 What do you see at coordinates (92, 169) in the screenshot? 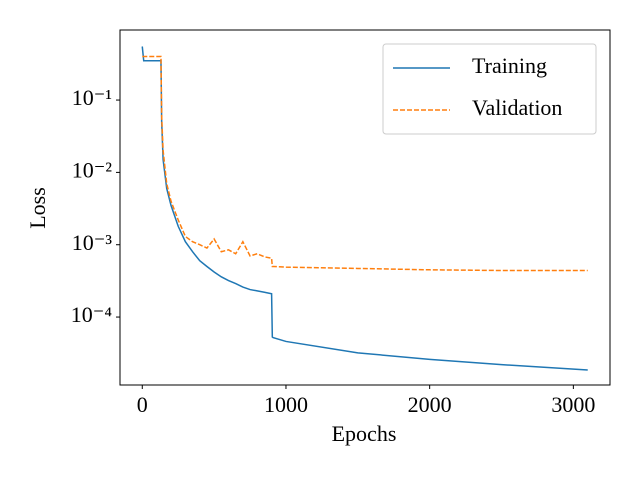
I see `y-tick-label: 10⁻²` at bounding box center [92, 169].